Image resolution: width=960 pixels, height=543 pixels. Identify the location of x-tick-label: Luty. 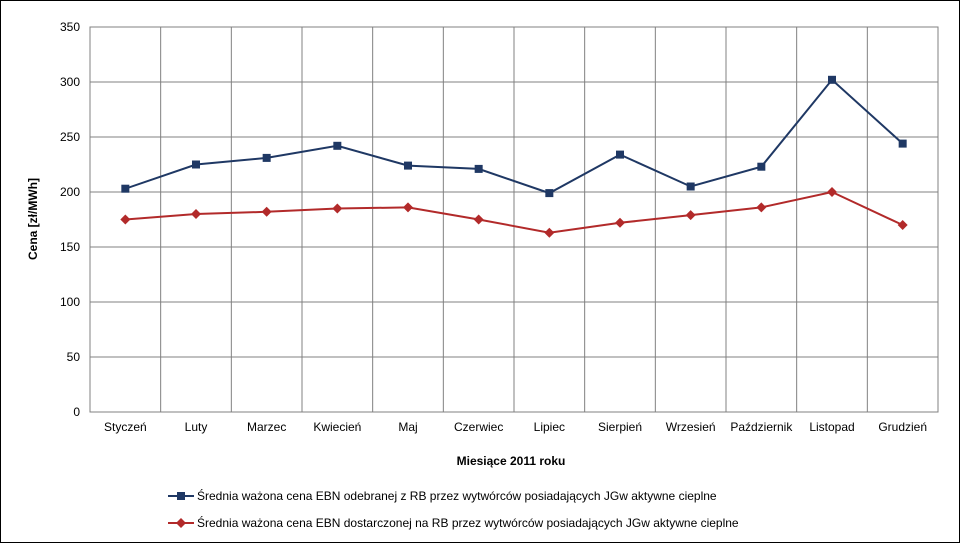
(196, 427).